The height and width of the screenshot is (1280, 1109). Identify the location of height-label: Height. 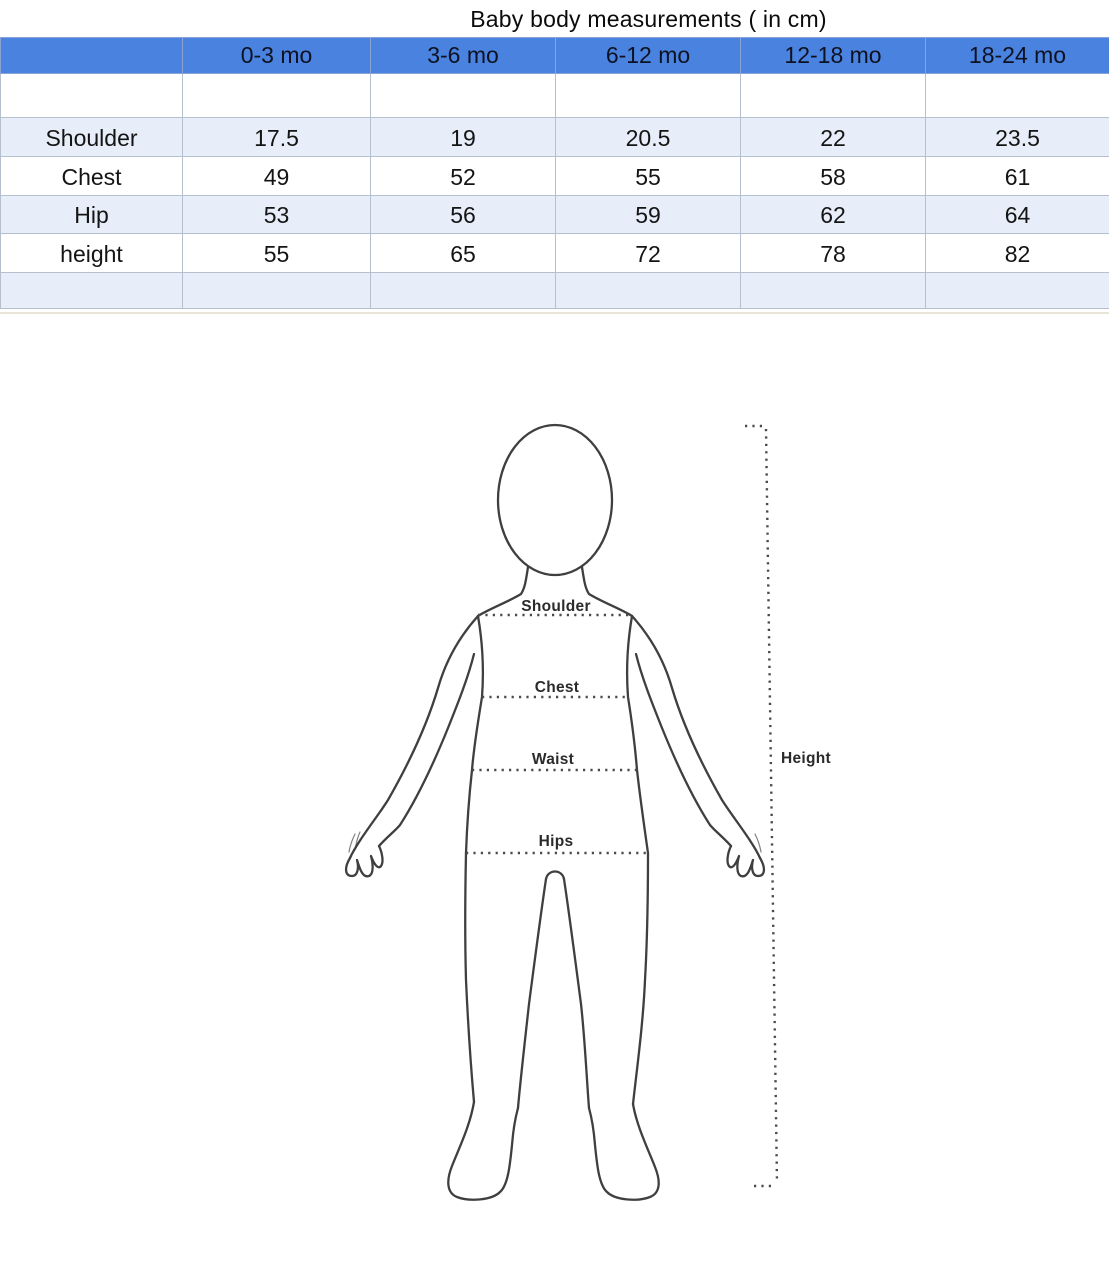
(806, 758).